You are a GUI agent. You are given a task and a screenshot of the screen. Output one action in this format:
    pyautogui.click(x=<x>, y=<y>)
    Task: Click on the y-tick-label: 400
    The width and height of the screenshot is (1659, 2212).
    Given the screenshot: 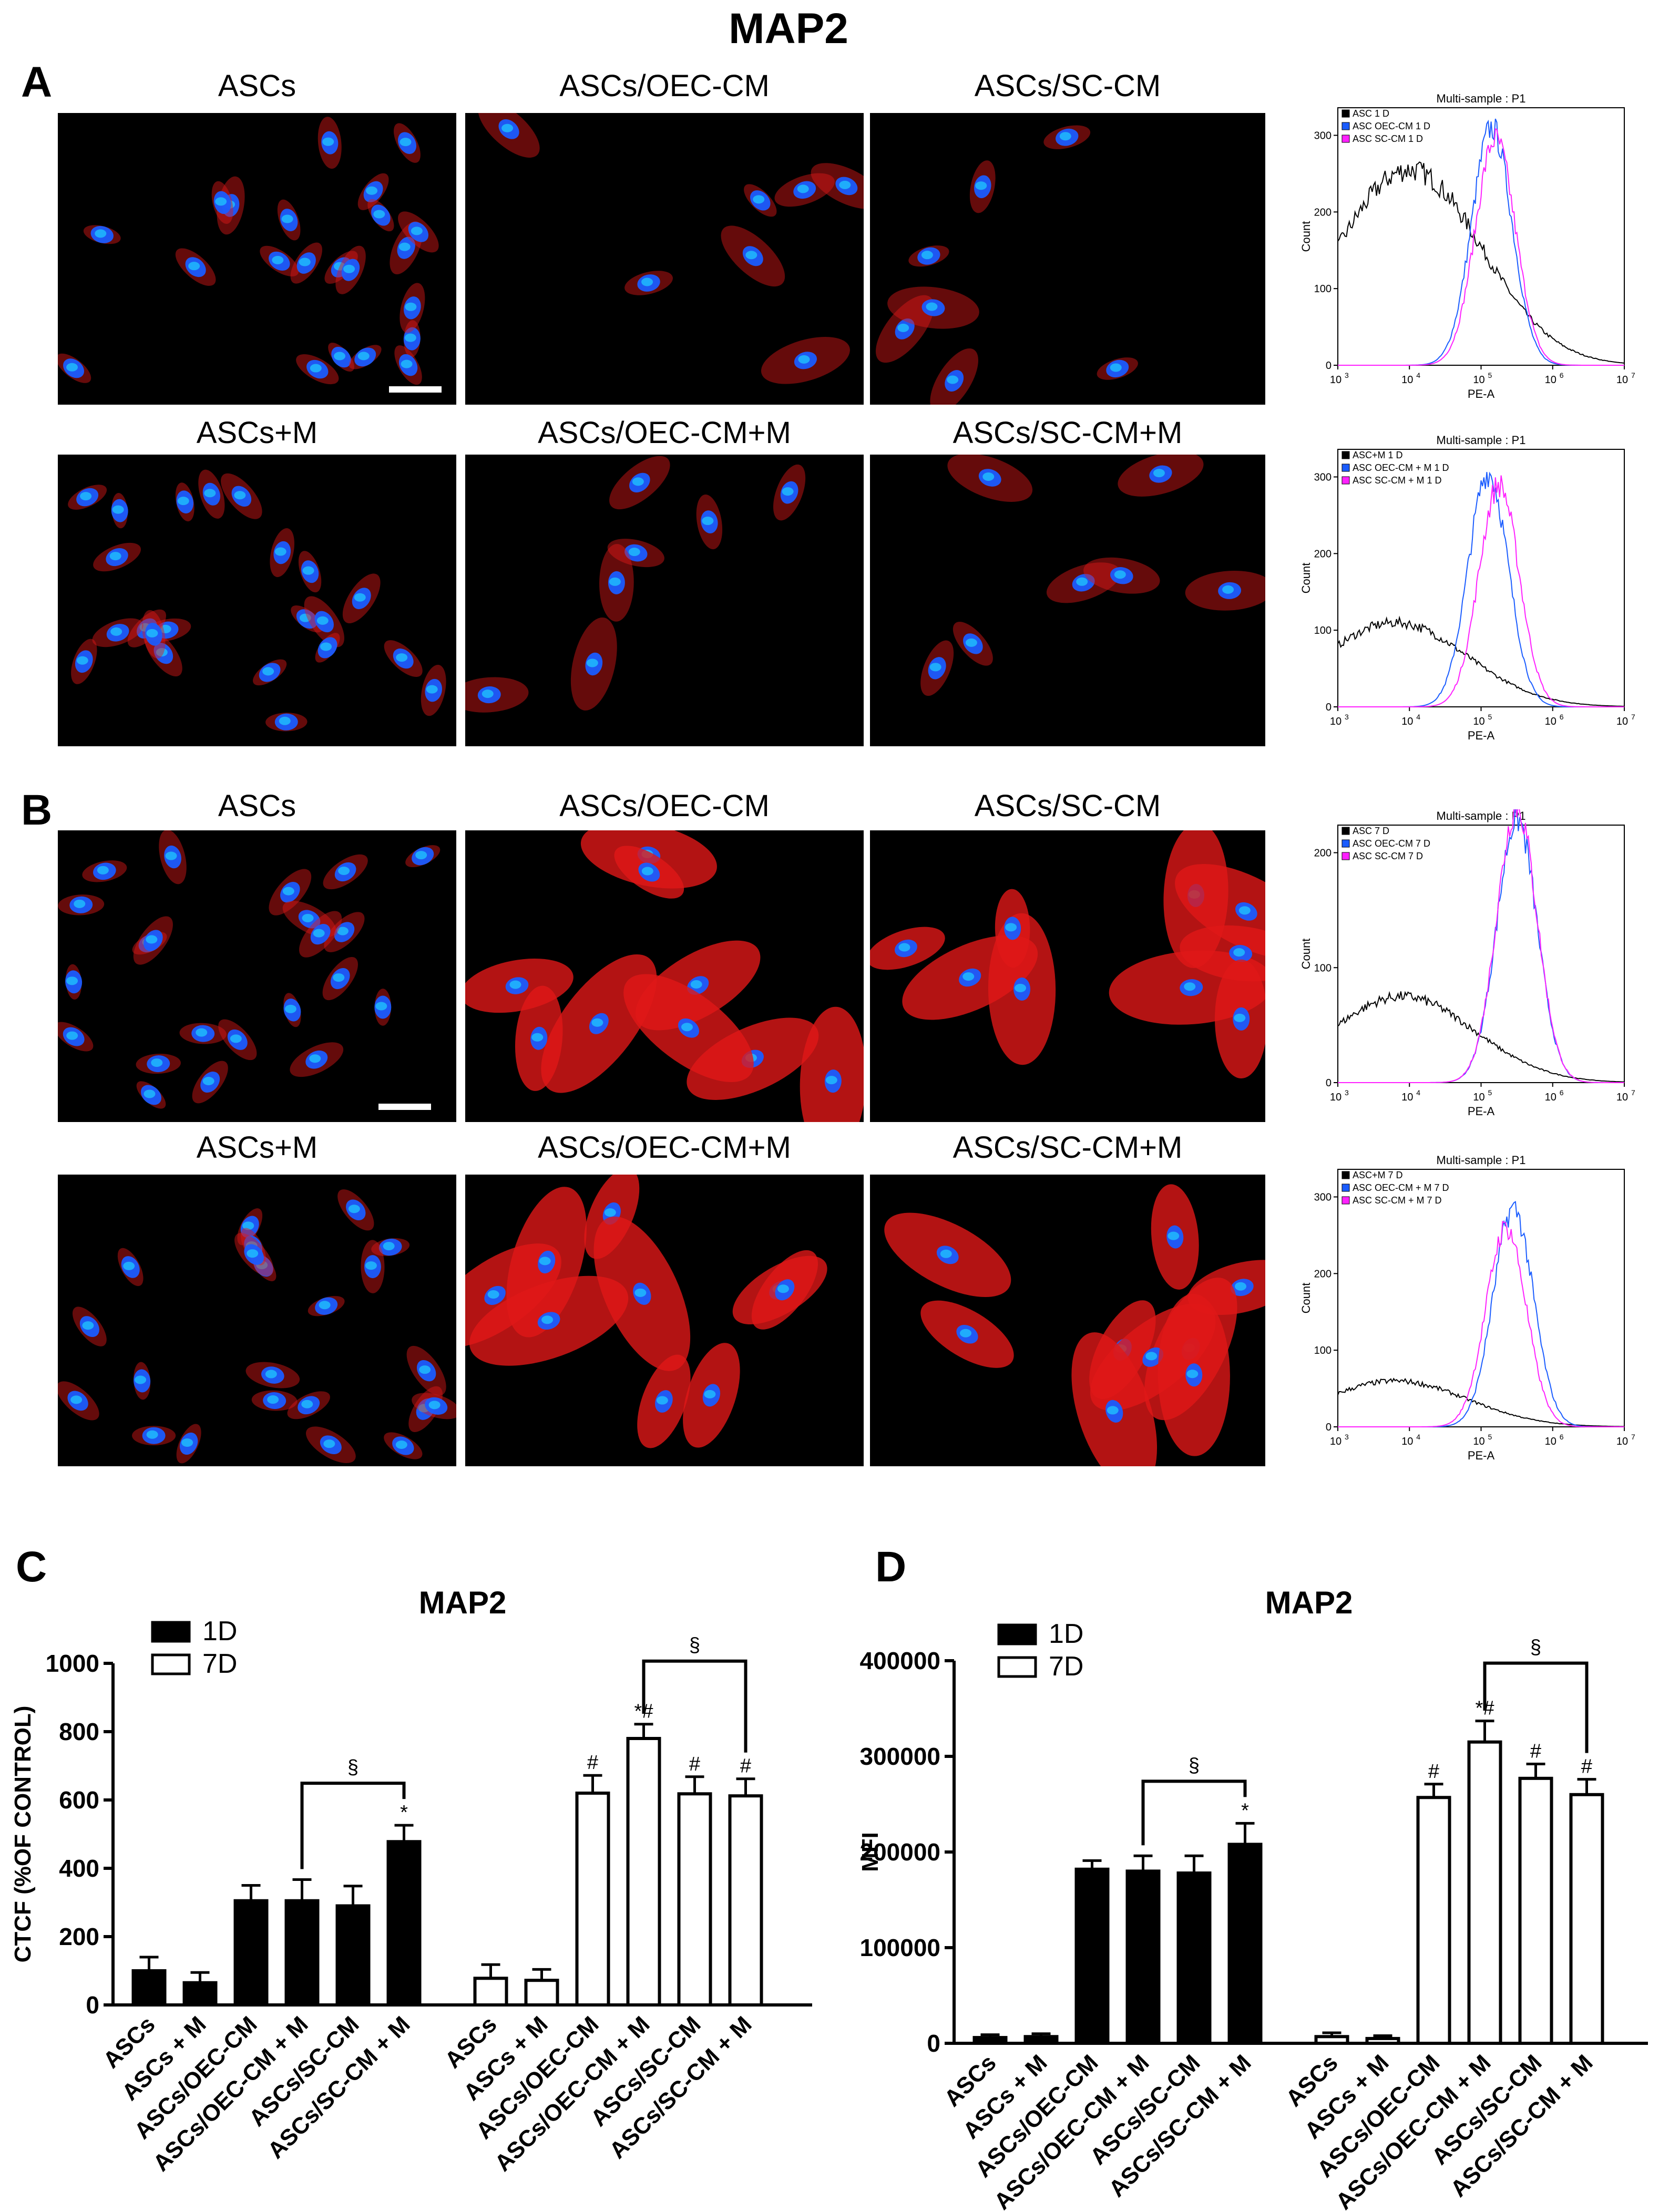 What is the action you would take?
    pyautogui.click(x=79, y=1868)
    